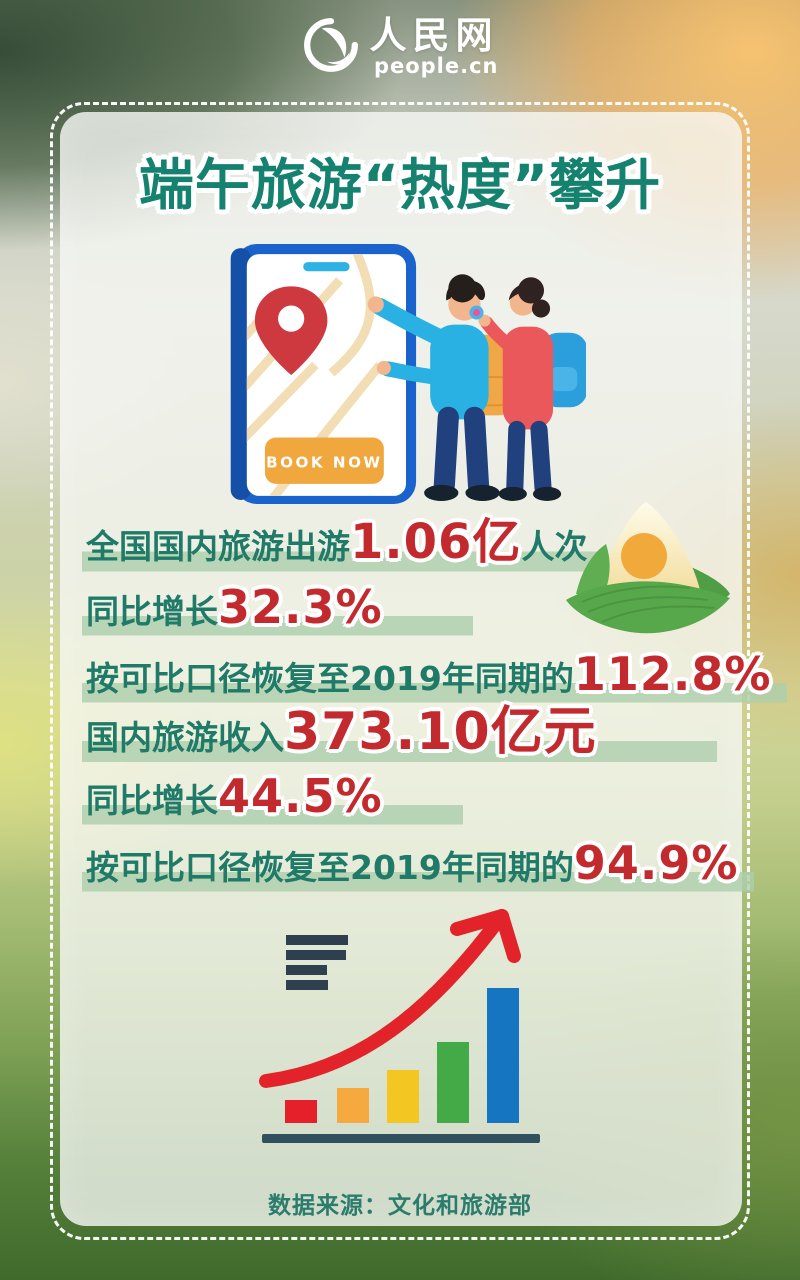 The width and height of the screenshot is (800, 1280). I want to click on stat-value: 1.06亿, so click(436, 542).